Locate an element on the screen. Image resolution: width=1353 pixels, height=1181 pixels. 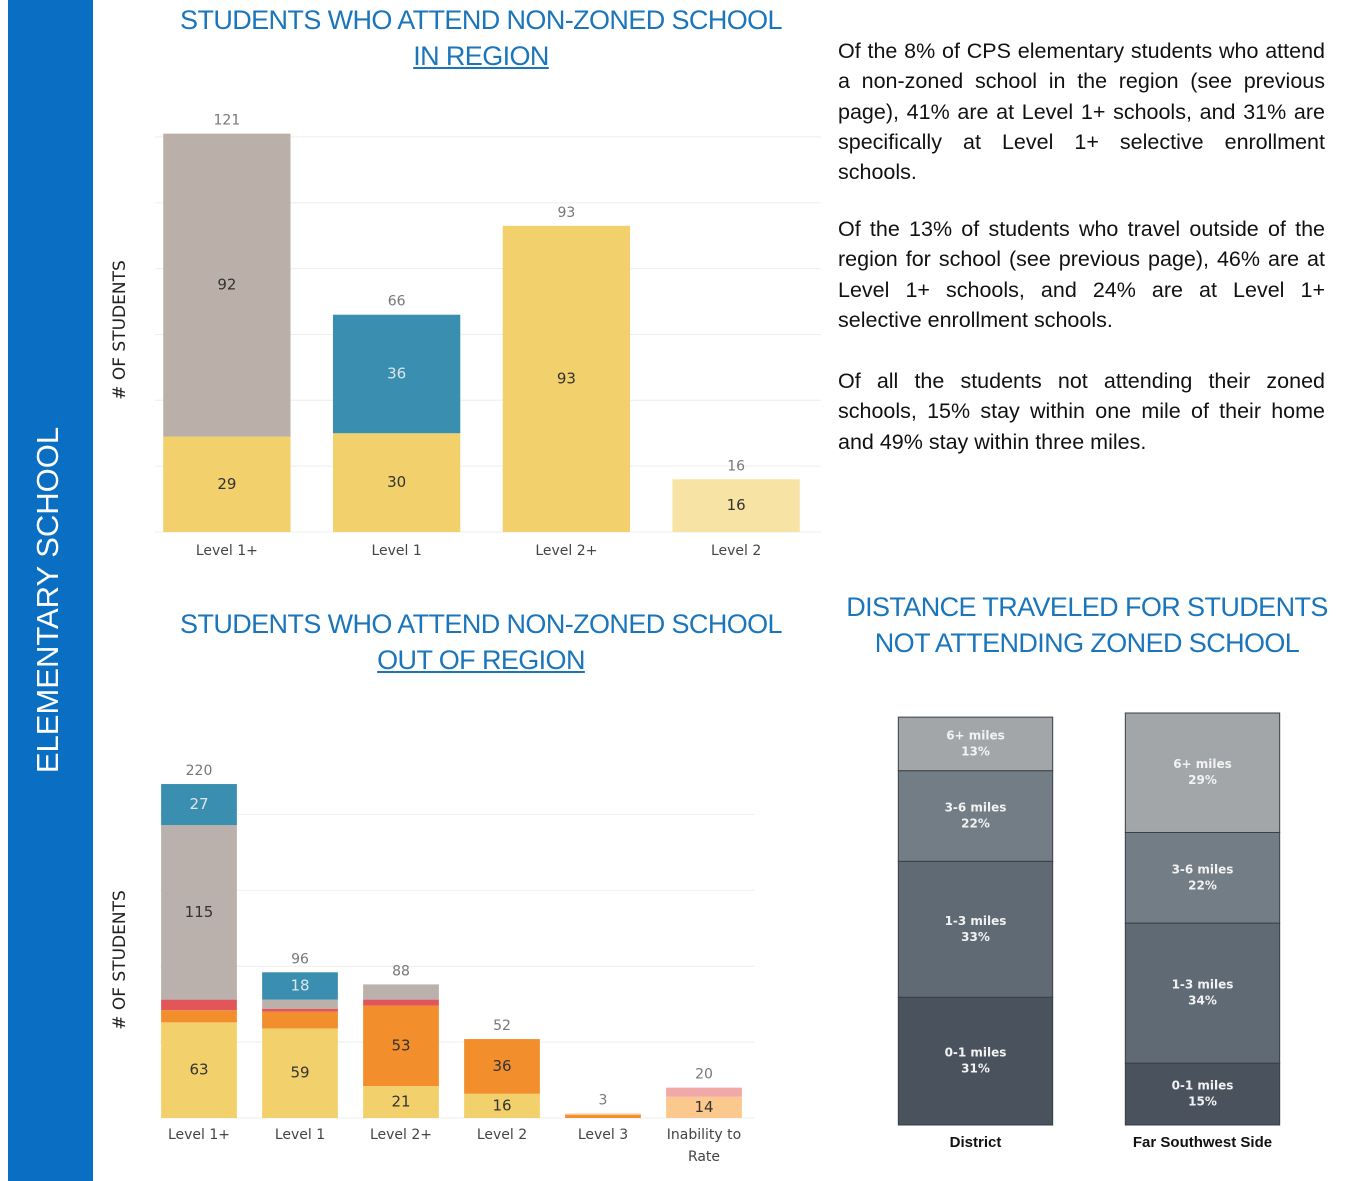
data-label: 59 is located at coordinates (299, 1073).